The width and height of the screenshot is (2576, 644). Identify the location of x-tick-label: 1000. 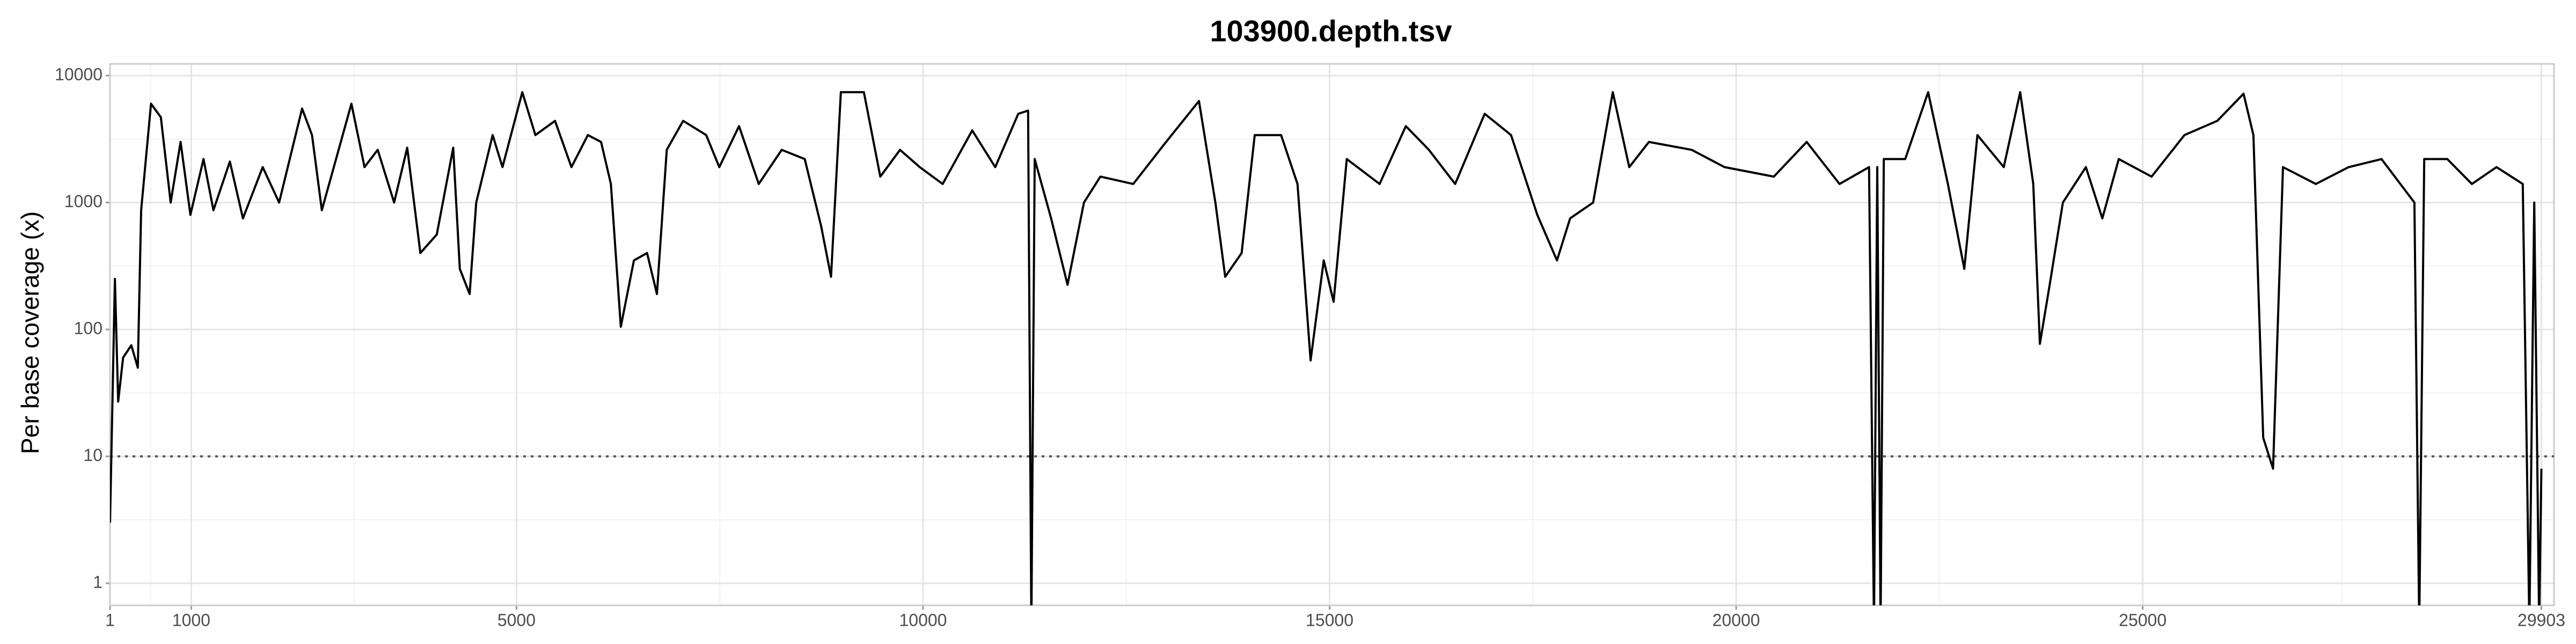
(191, 620).